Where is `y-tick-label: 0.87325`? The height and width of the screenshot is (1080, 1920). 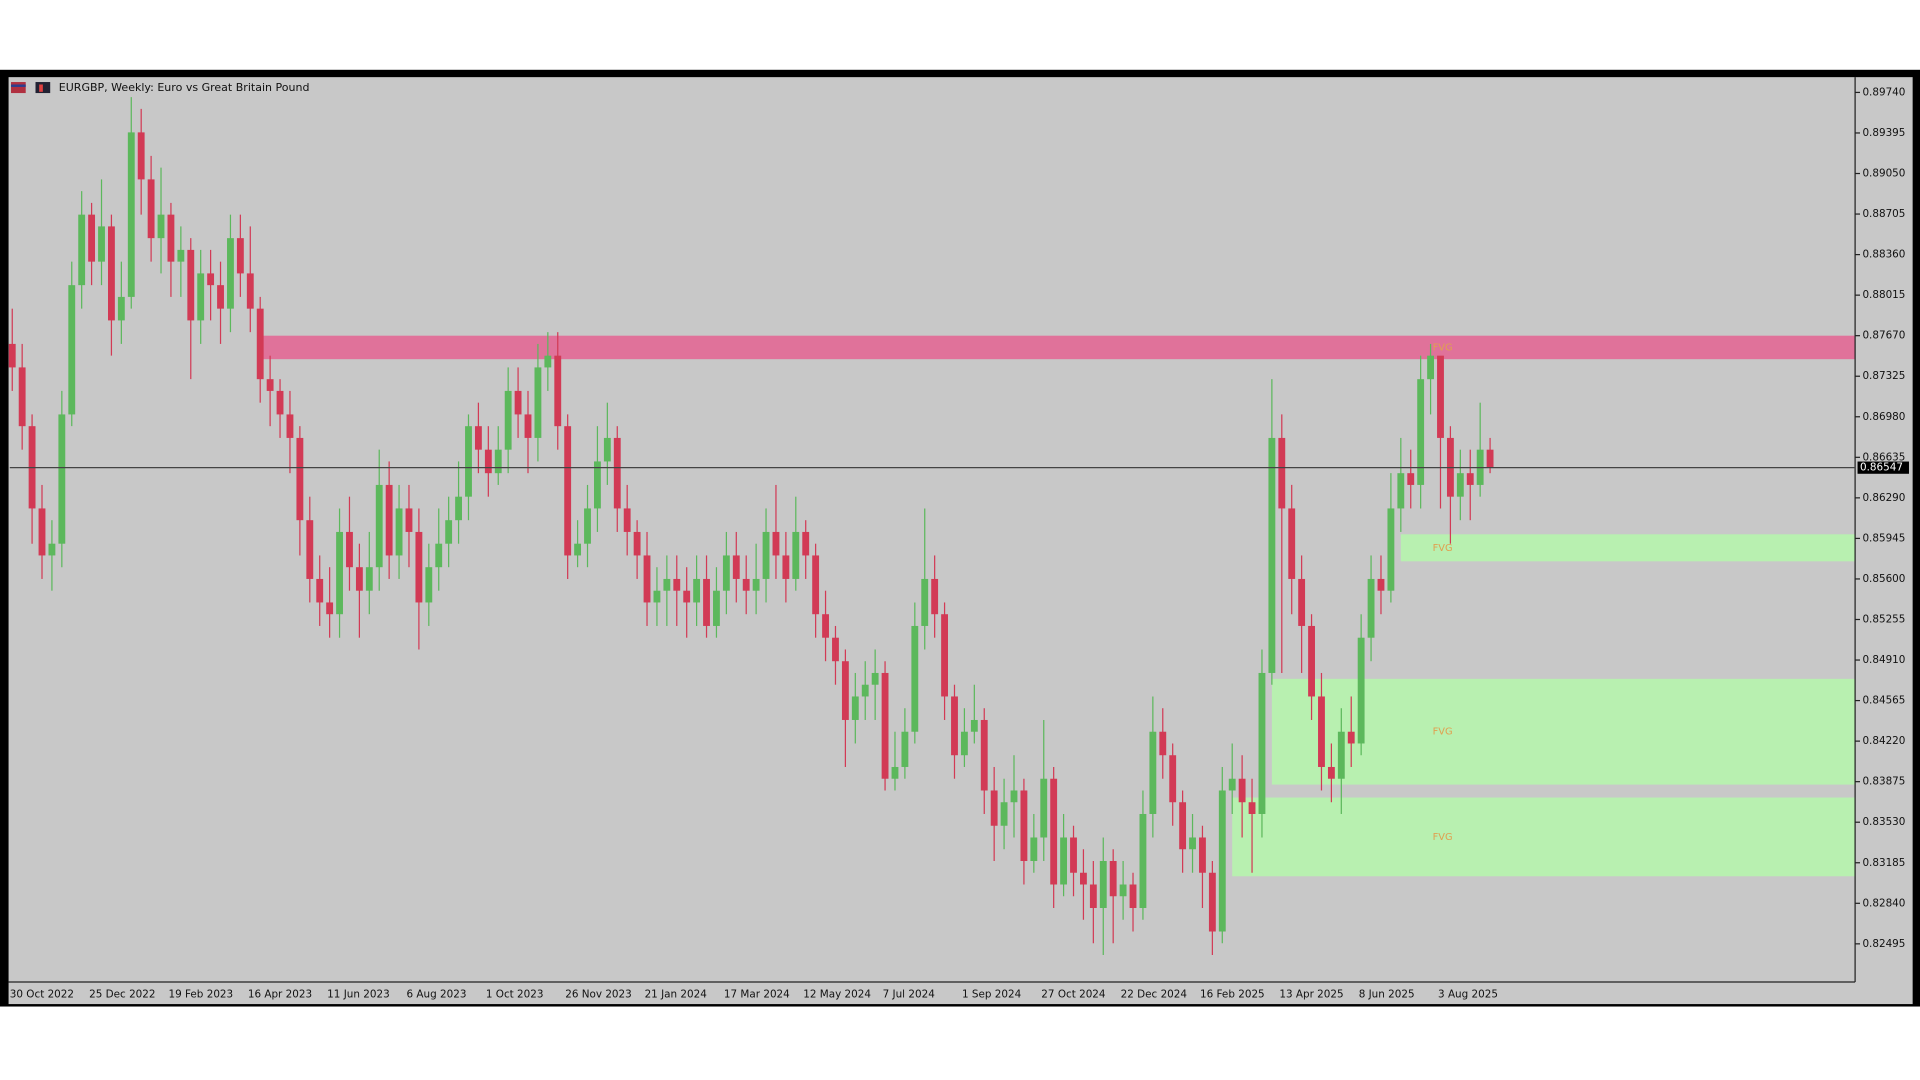
y-tick-label: 0.87325 is located at coordinates (1883, 376).